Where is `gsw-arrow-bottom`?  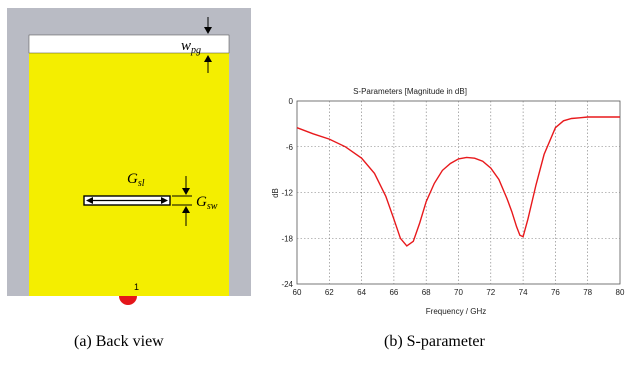 gsw-arrow-bottom is located at coordinates (186, 209).